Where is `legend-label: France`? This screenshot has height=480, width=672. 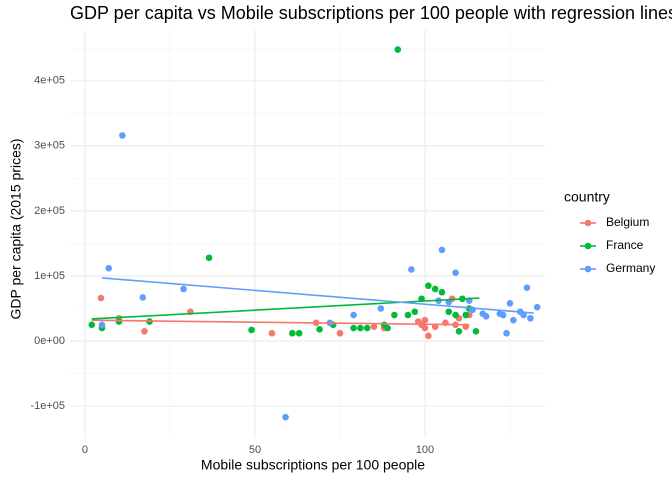
legend-label: France is located at coordinates (625, 245).